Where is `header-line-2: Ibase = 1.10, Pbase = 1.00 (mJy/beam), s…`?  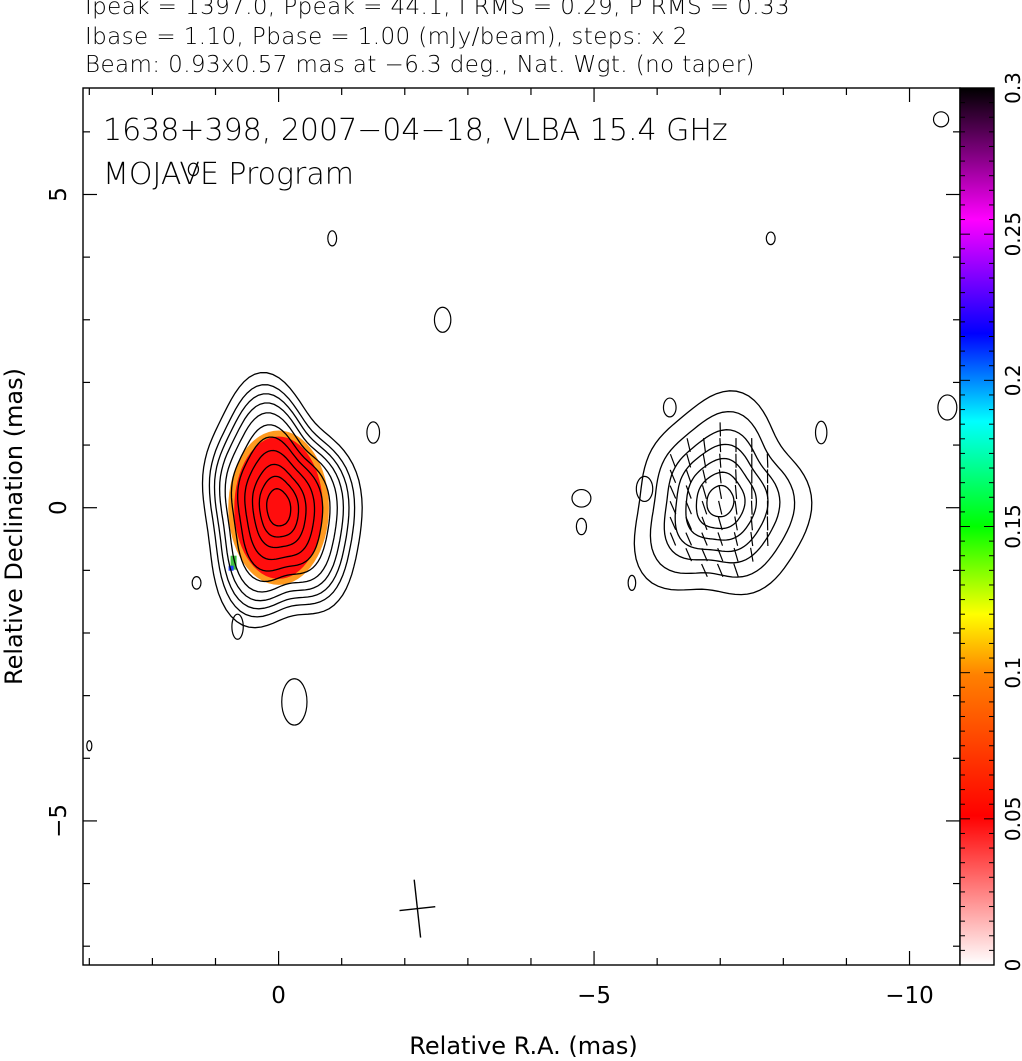
header-line-2: Ibase = 1.10, Pbase = 1.00 (mJy/beam), s… is located at coordinates (386, 37).